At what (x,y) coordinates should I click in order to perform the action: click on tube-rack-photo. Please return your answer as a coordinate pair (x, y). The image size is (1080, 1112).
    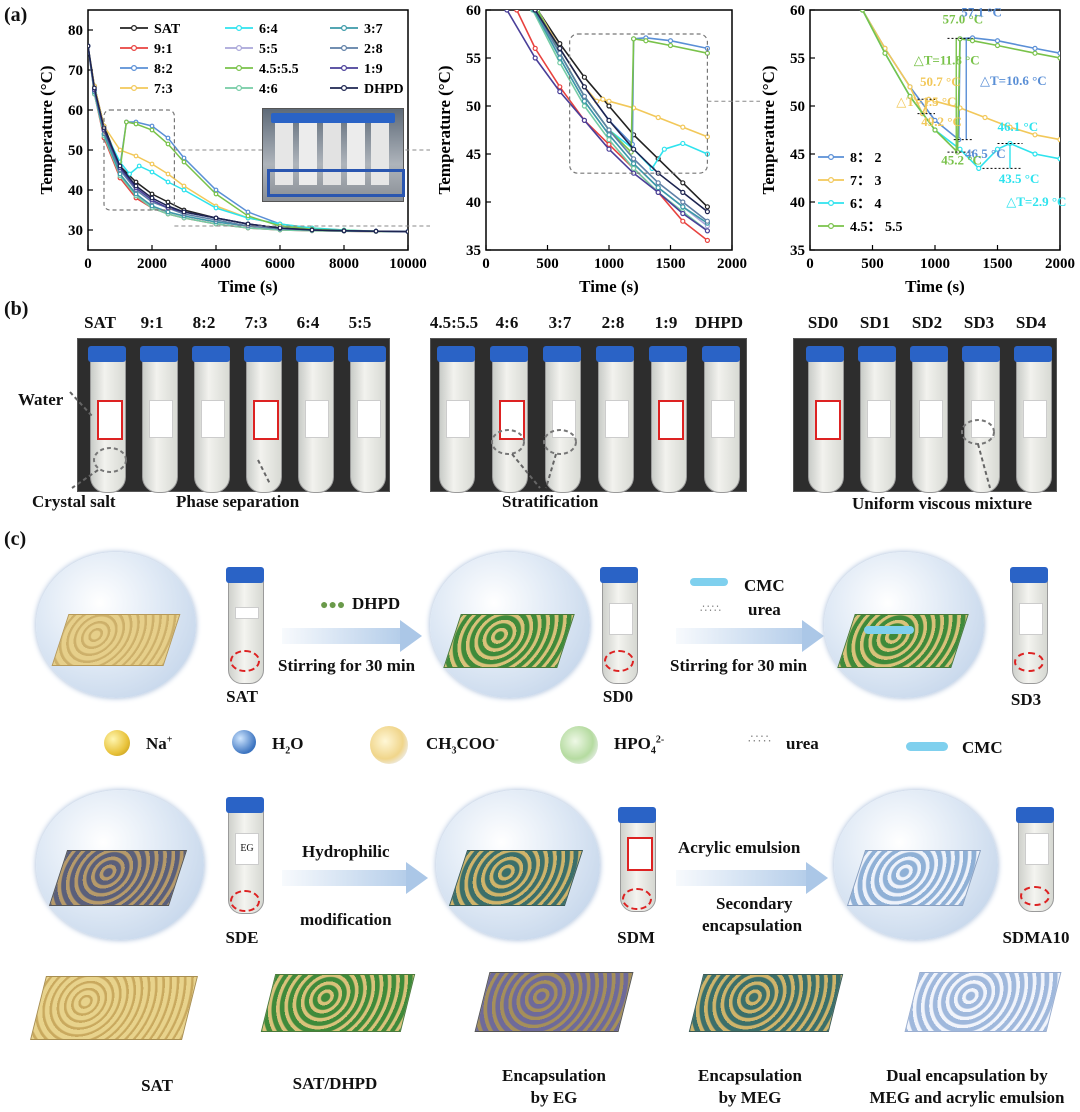
    Looking at the image, I should click on (333, 155).